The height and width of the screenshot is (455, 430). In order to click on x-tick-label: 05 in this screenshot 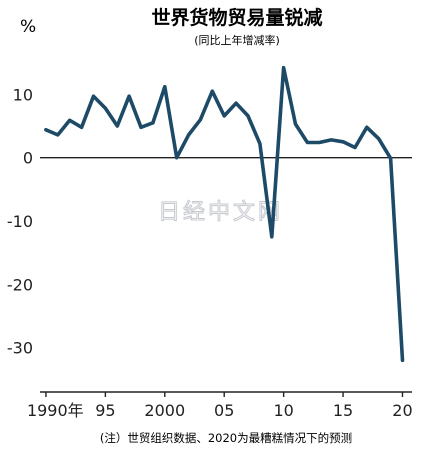, I will do `click(224, 410)`.